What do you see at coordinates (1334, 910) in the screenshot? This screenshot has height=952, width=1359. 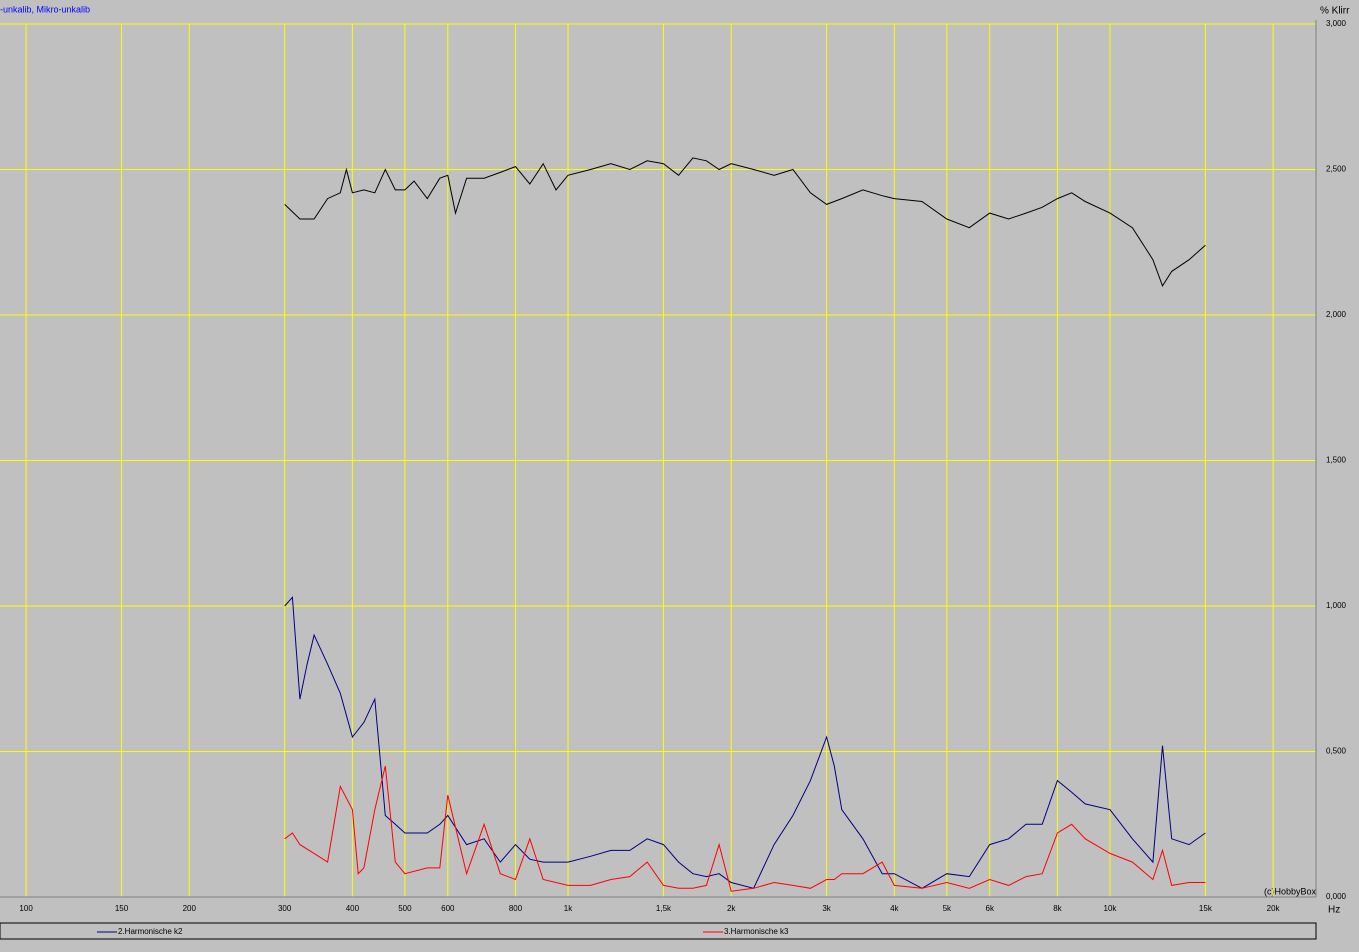 I see `x-axis-label: Hz` at bounding box center [1334, 910].